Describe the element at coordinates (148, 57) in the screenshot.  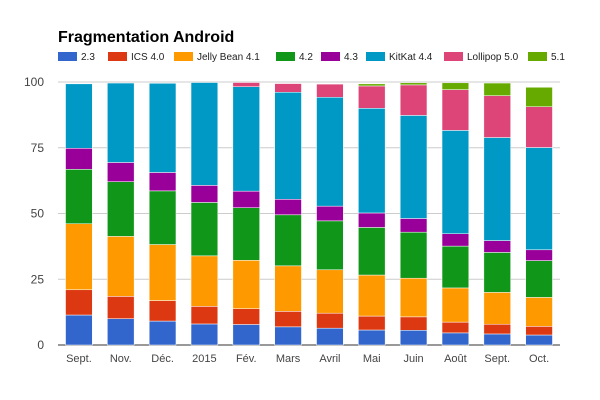
I see `legend-label: ICS 4.0` at that location.